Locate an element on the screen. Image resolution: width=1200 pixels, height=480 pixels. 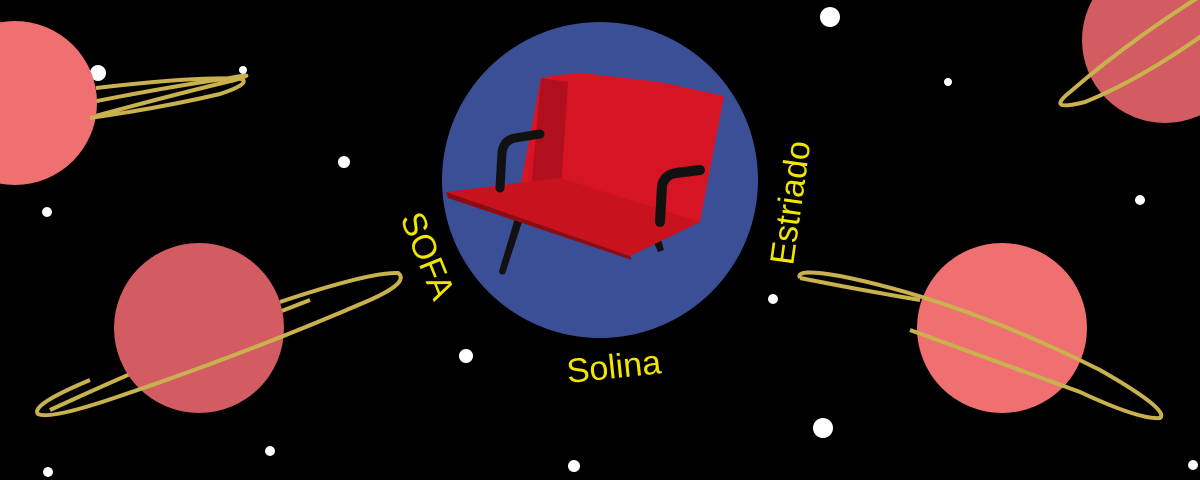
planet-bottom-left is located at coordinates (219, 330).